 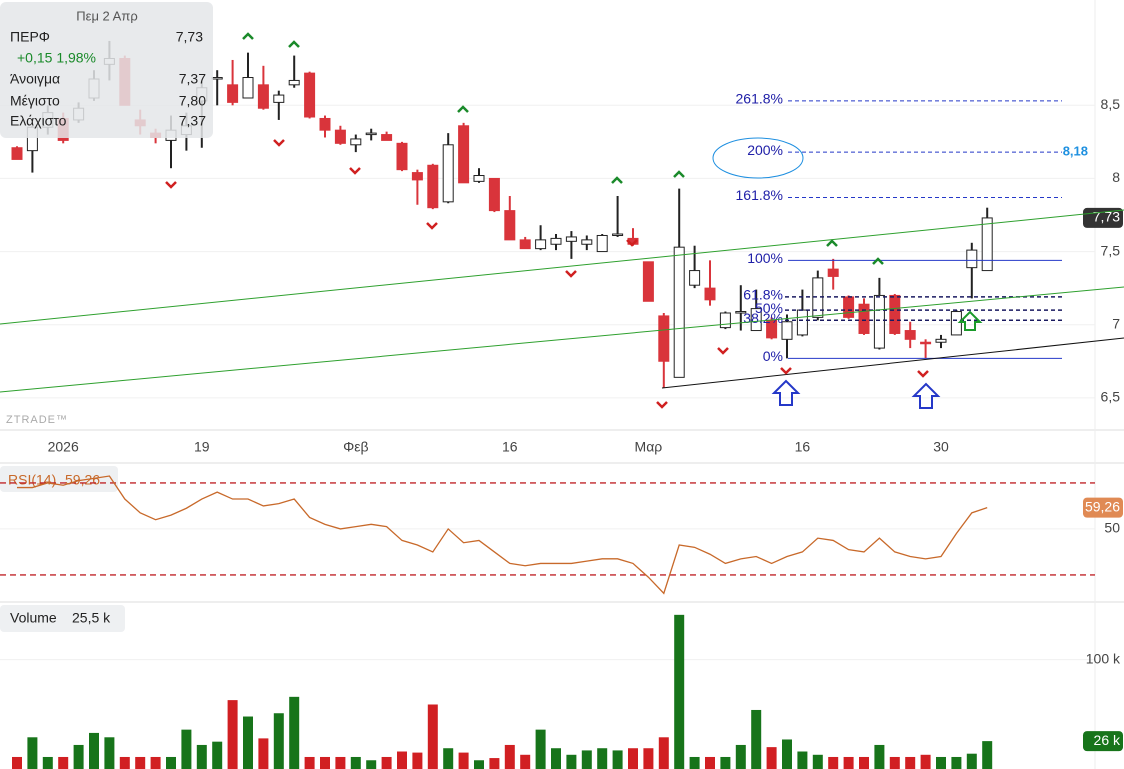 I want to click on rsi-title: RSI(14), so click(x=32, y=480).